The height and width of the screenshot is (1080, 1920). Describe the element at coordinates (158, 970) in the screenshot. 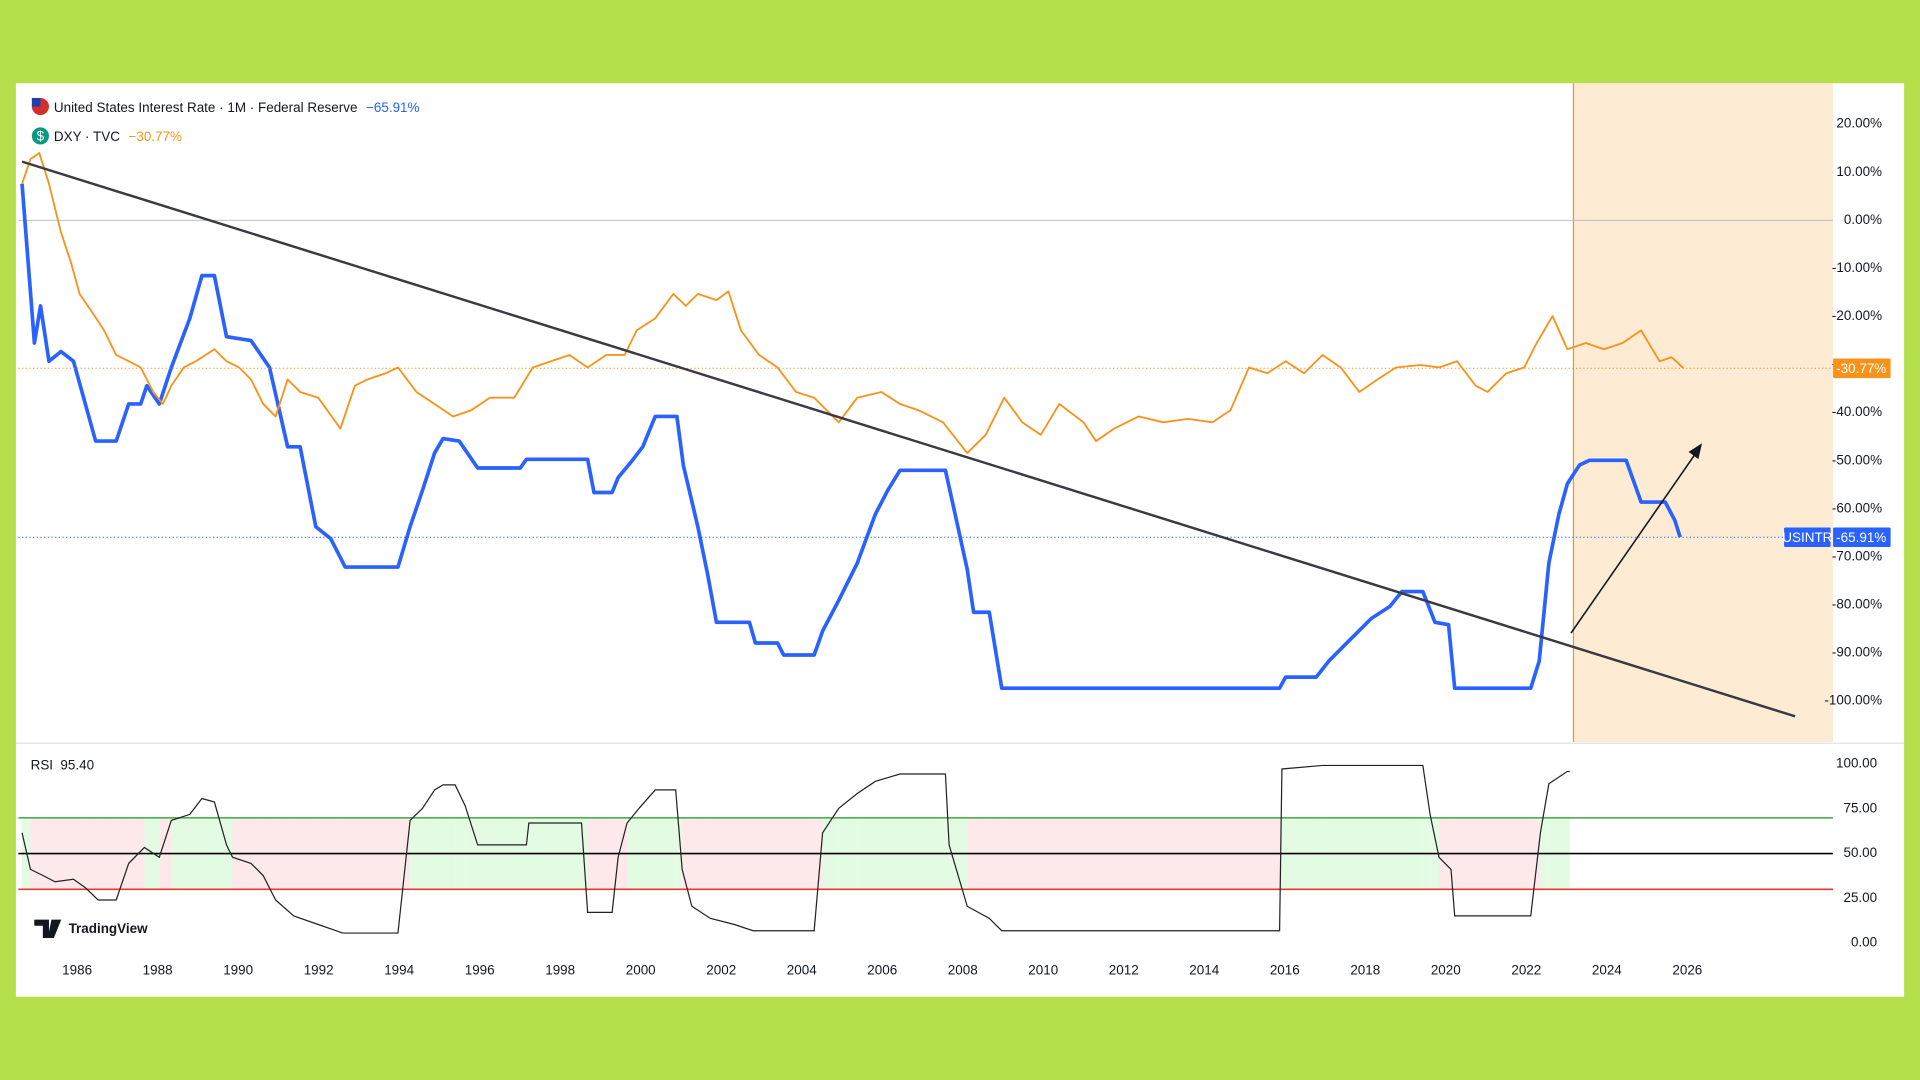

I see `x-tick-label: 1988` at that location.